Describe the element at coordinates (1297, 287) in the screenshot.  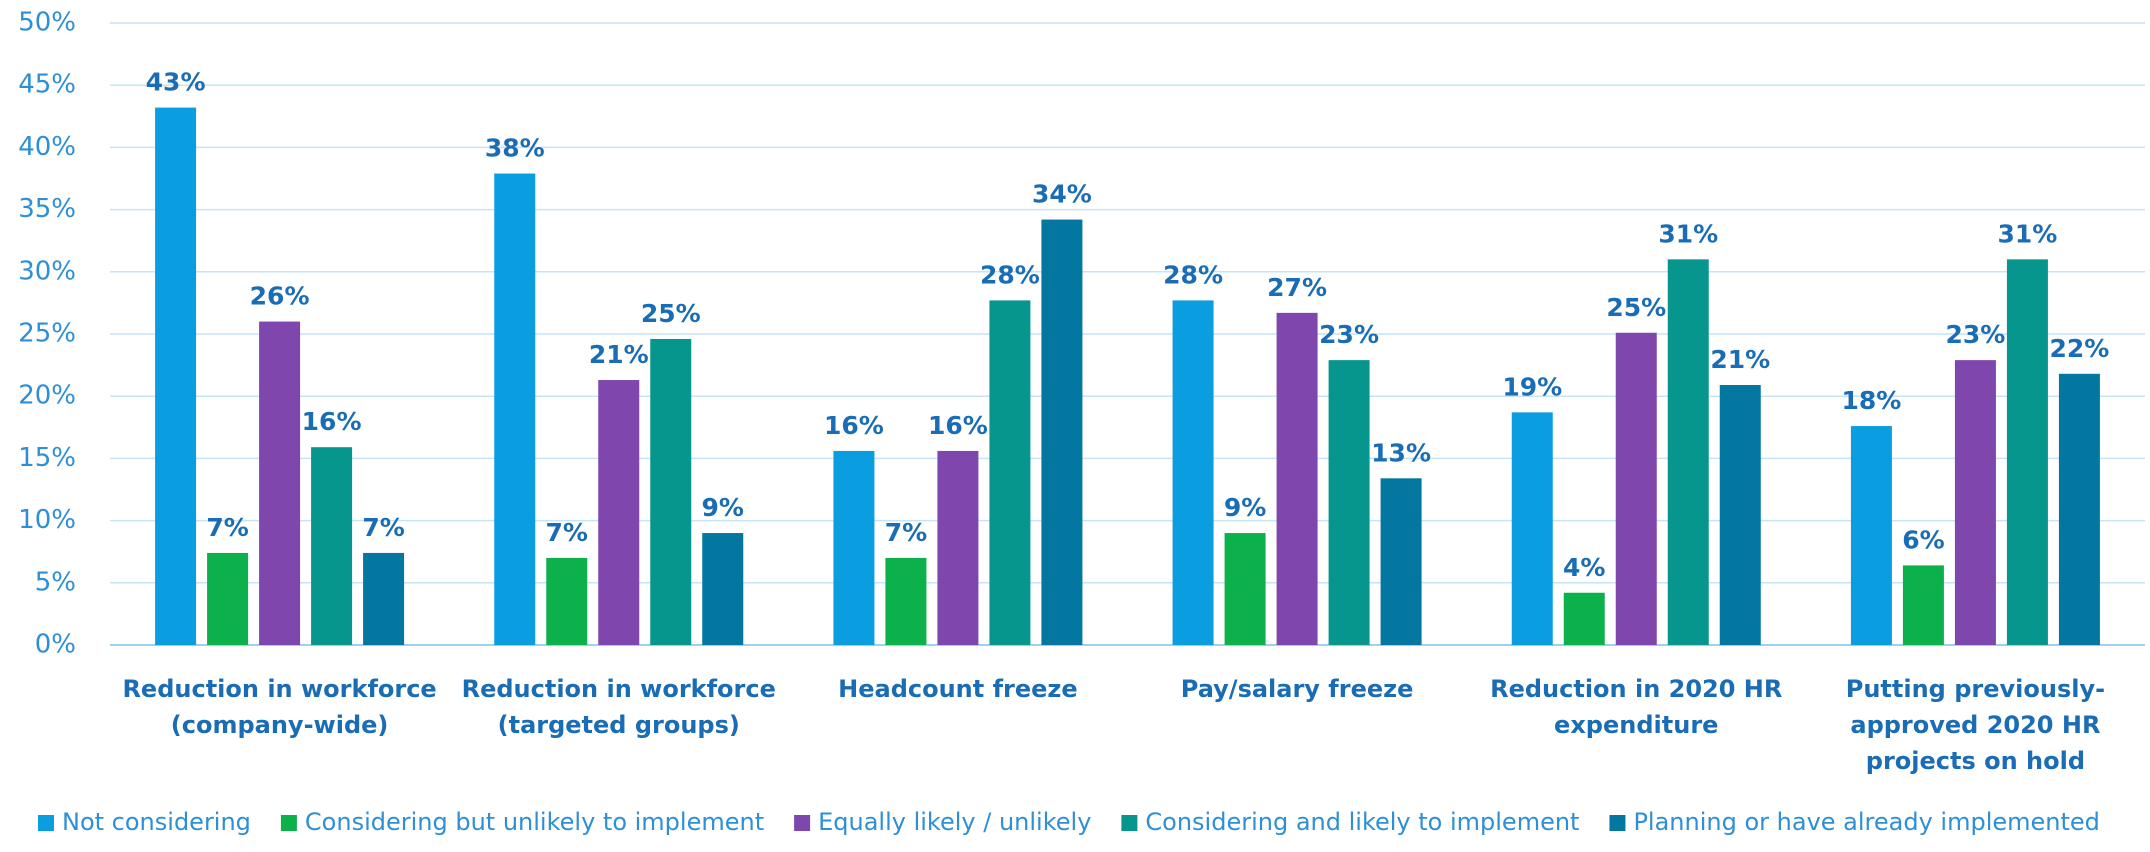
I see `data-label: 27%` at that location.